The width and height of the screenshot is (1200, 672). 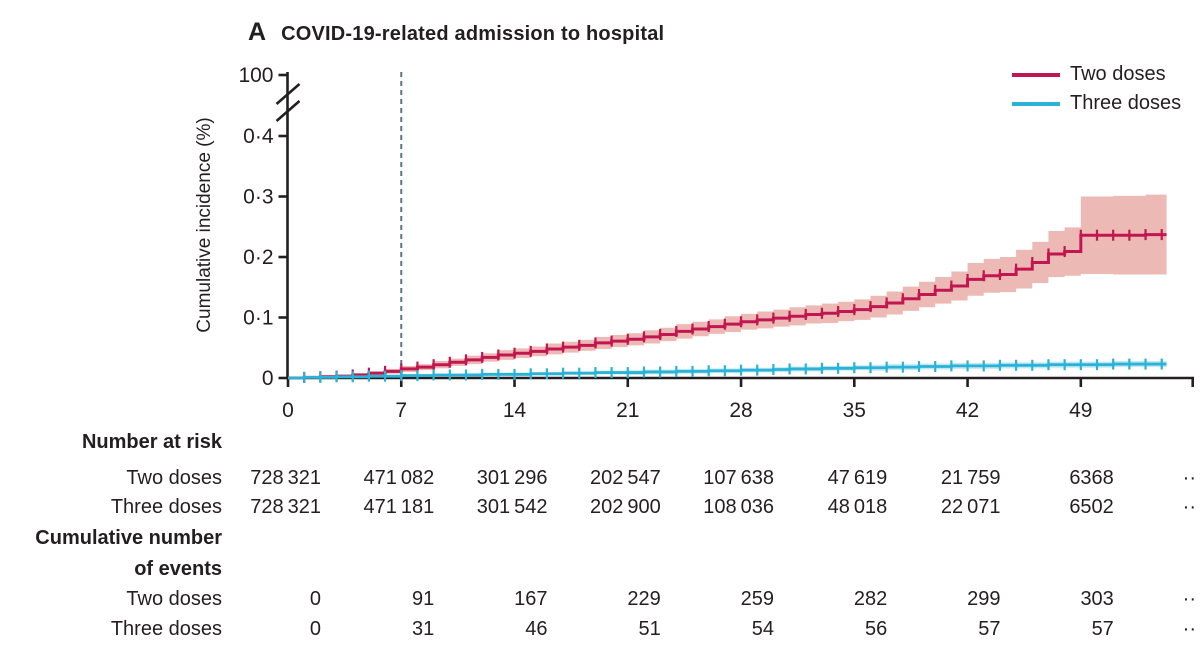 What do you see at coordinates (625, 478) in the screenshot?
I see `risk-row-two-doses-value: 202 547` at bounding box center [625, 478].